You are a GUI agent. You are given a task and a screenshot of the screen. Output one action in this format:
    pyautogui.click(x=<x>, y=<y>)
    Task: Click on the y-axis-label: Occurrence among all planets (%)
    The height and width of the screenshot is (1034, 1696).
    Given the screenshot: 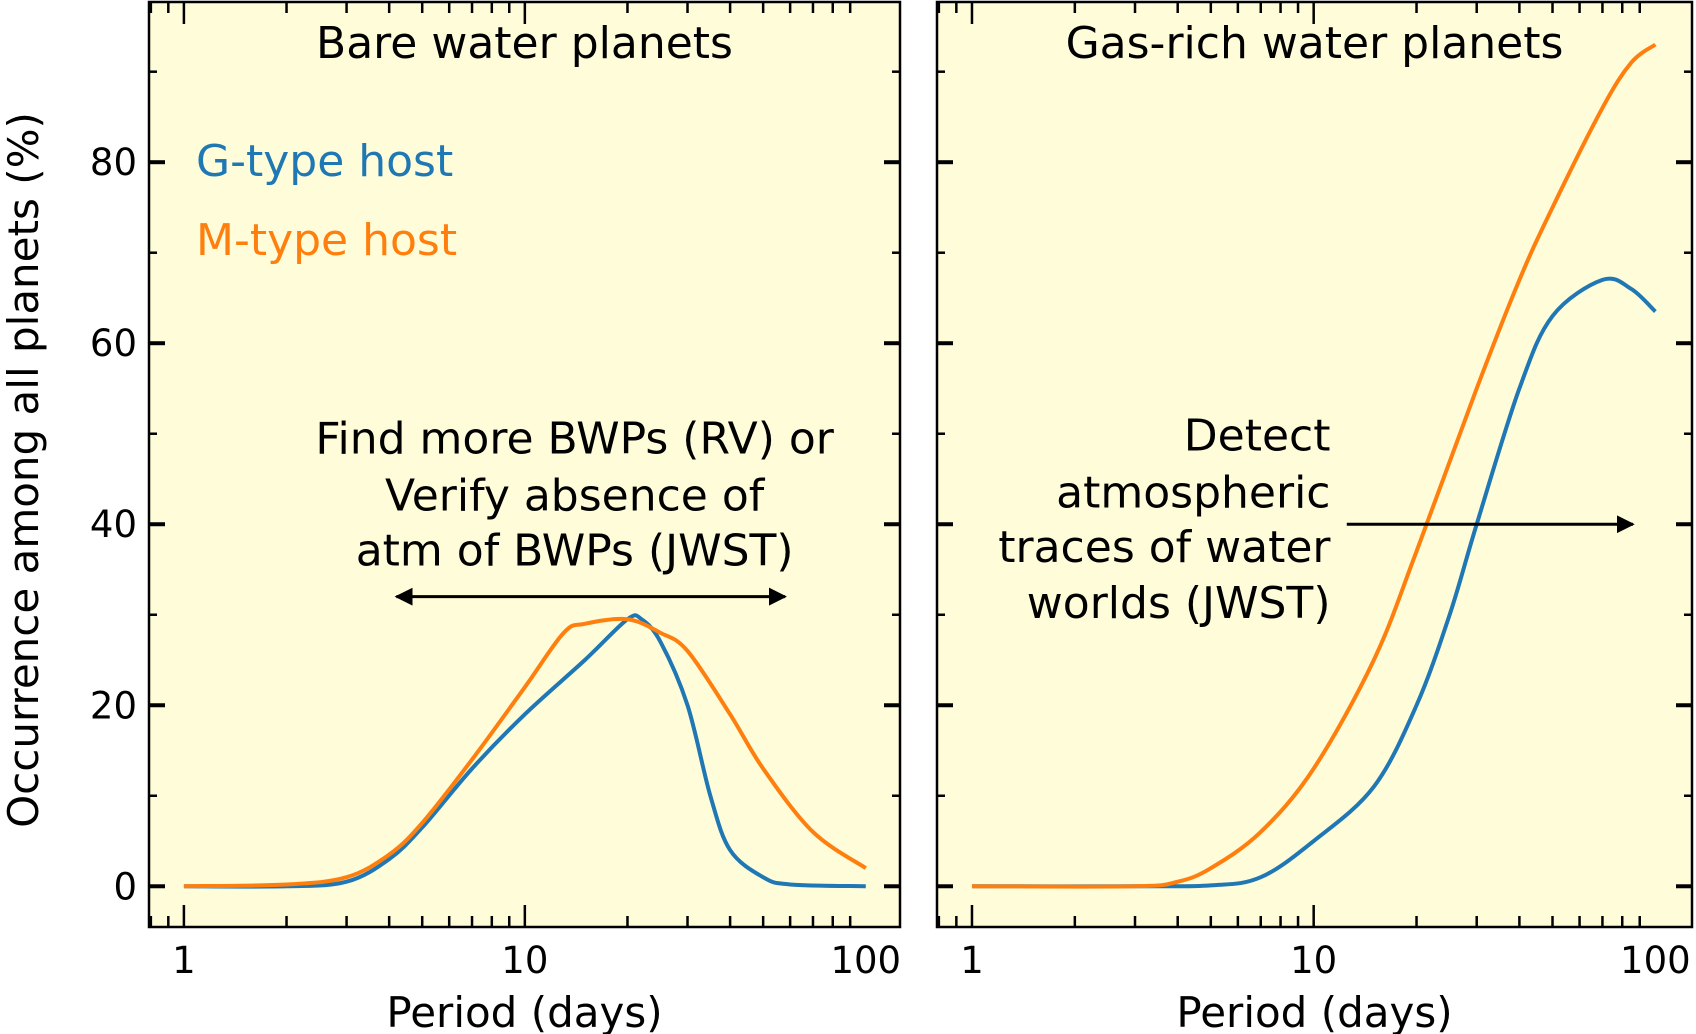 What is the action you would take?
    pyautogui.click(x=24, y=470)
    